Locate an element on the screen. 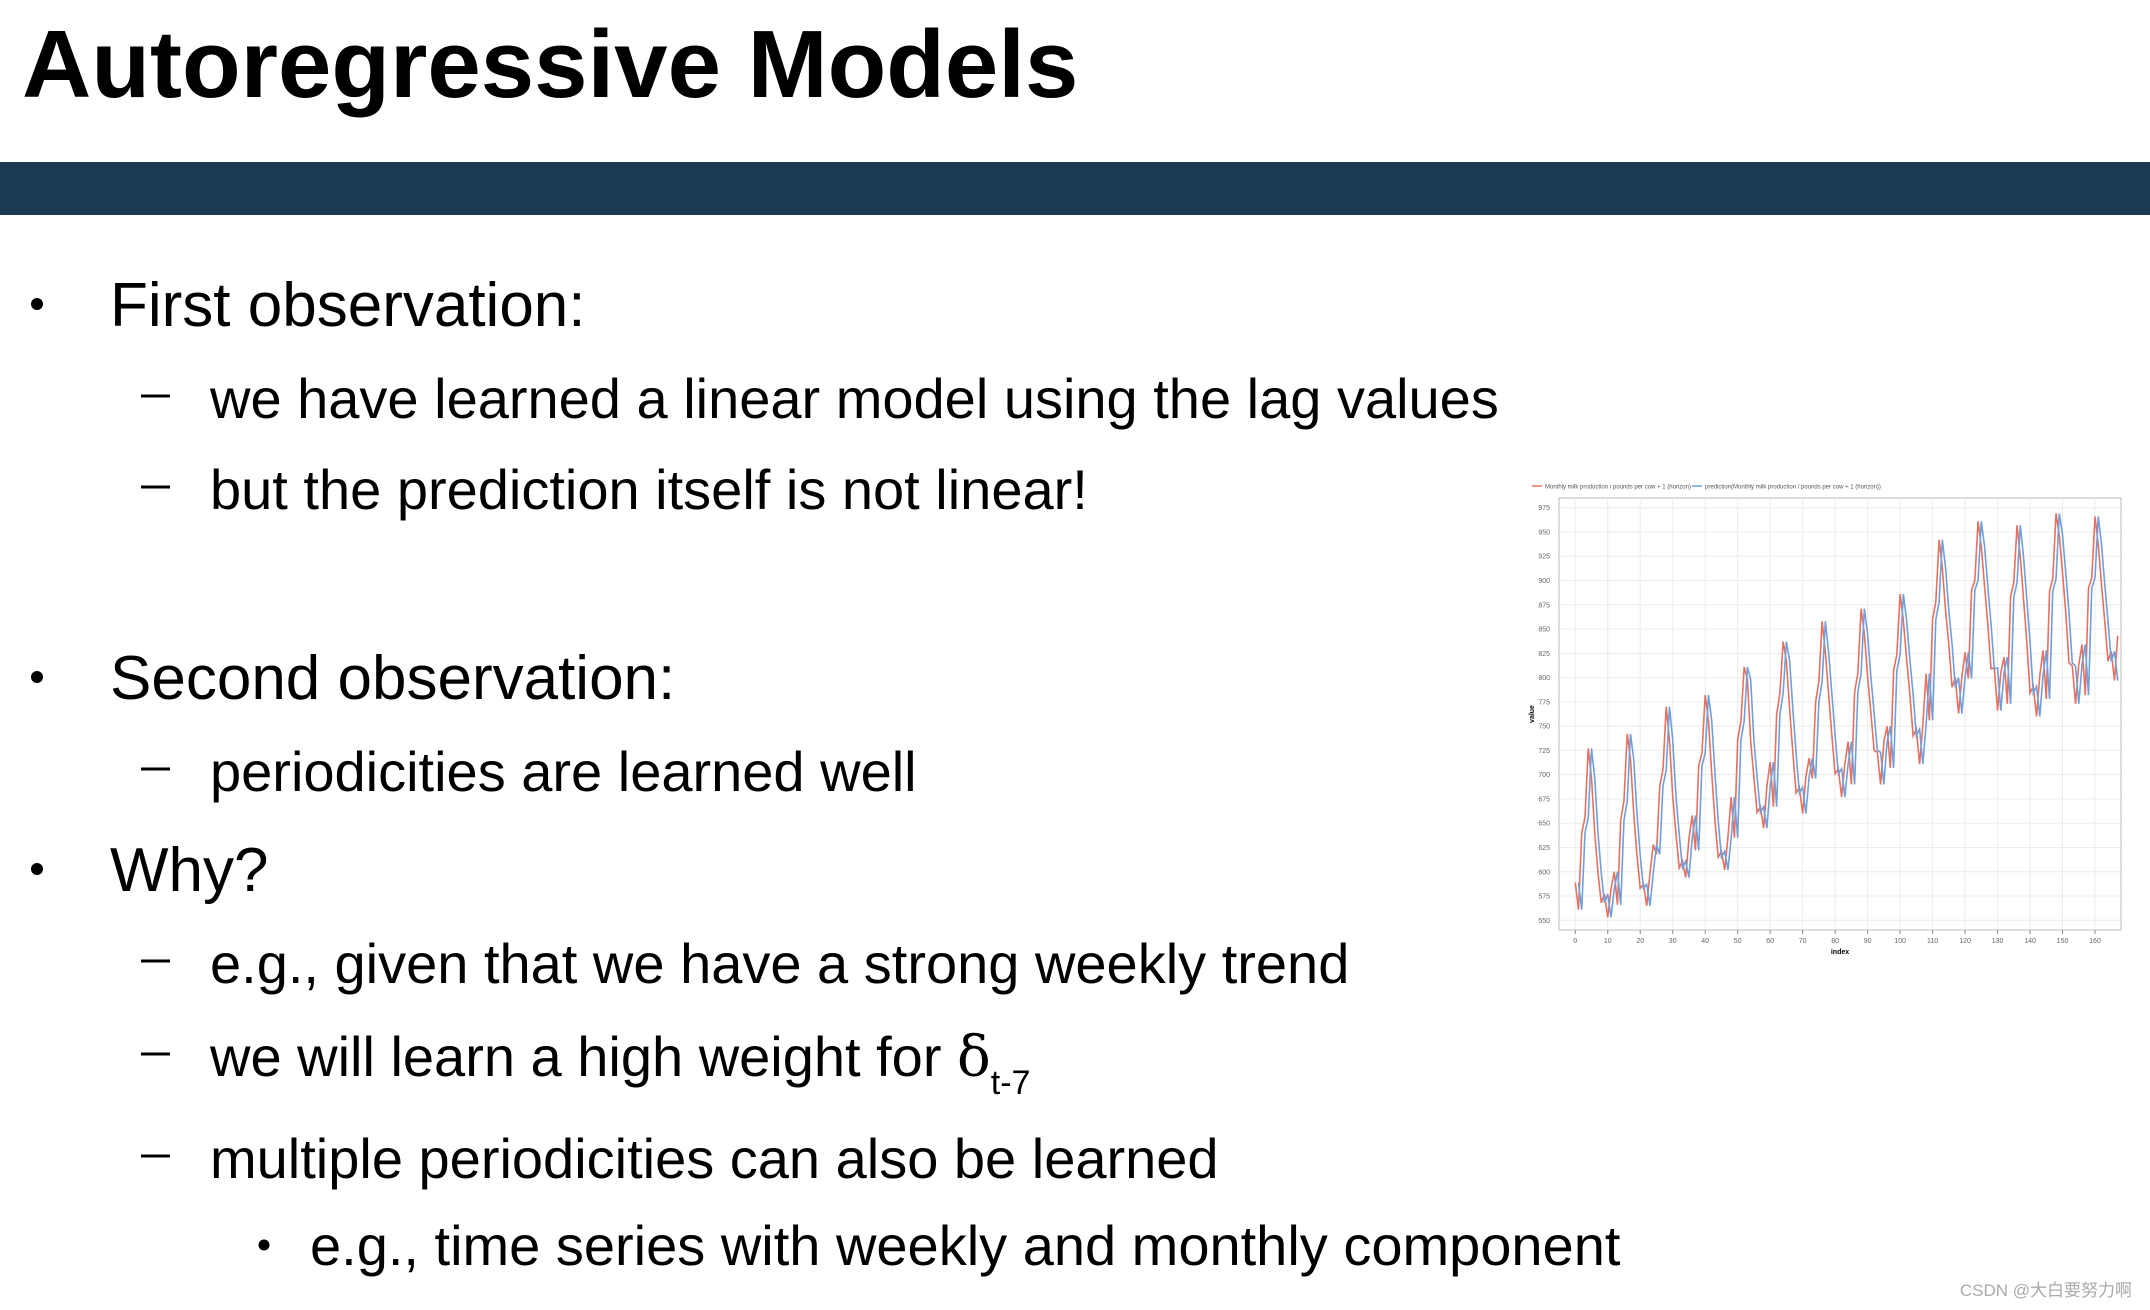 The width and height of the screenshot is (2150, 1310). plot-area is located at coordinates (1840, 714).